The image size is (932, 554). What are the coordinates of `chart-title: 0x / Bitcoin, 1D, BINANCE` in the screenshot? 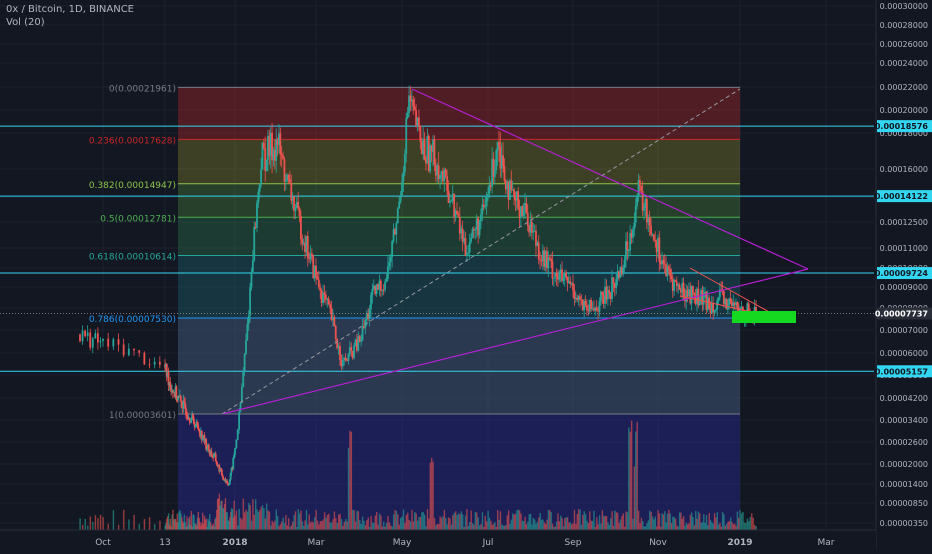 It's located at (70, 9).